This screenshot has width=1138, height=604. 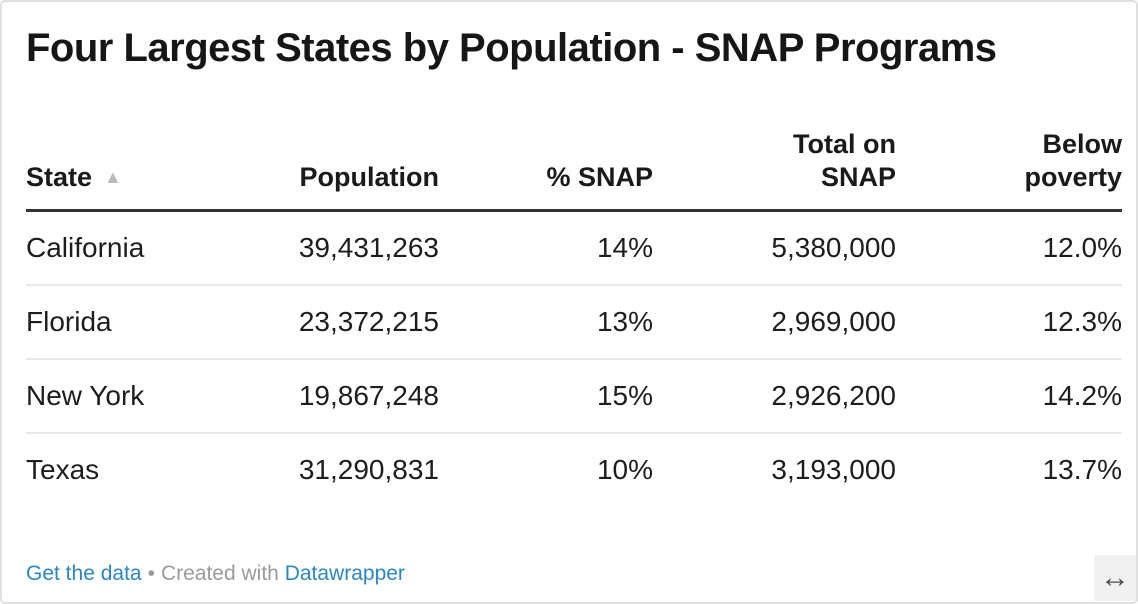 What do you see at coordinates (774, 248) in the screenshot?
I see `cell-total-on-snap: 5,380,000` at bounding box center [774, 248].